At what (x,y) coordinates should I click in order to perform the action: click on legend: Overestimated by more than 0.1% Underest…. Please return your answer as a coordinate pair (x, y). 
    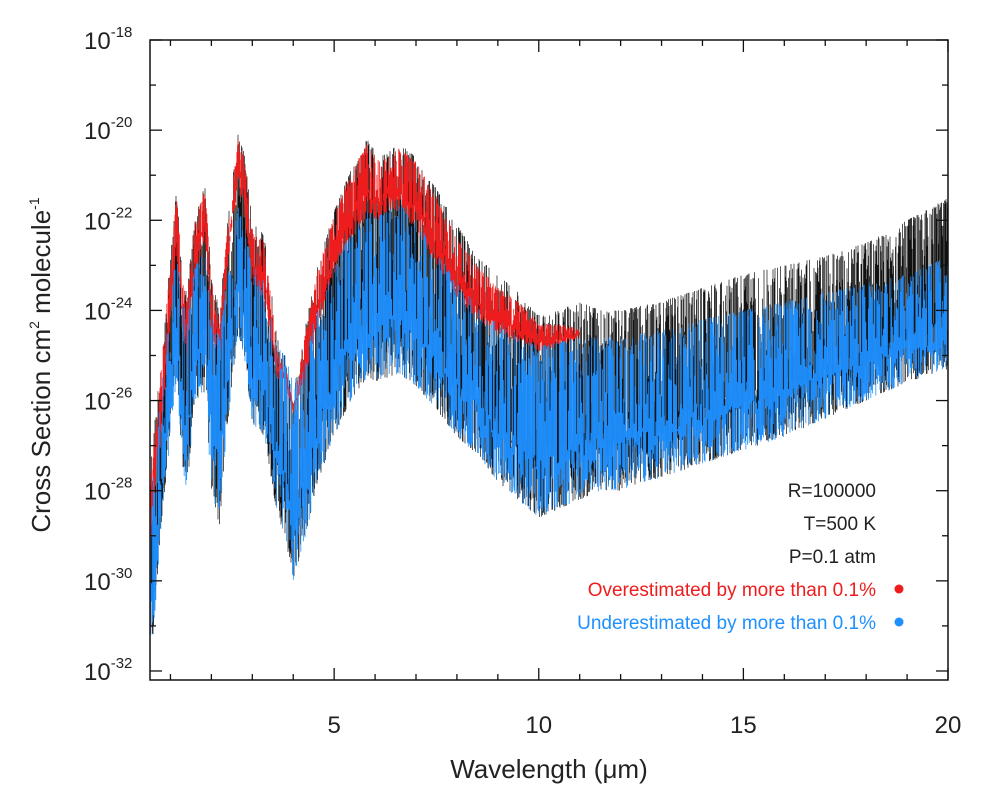
    Looking at the image, I should click on (740, 607).